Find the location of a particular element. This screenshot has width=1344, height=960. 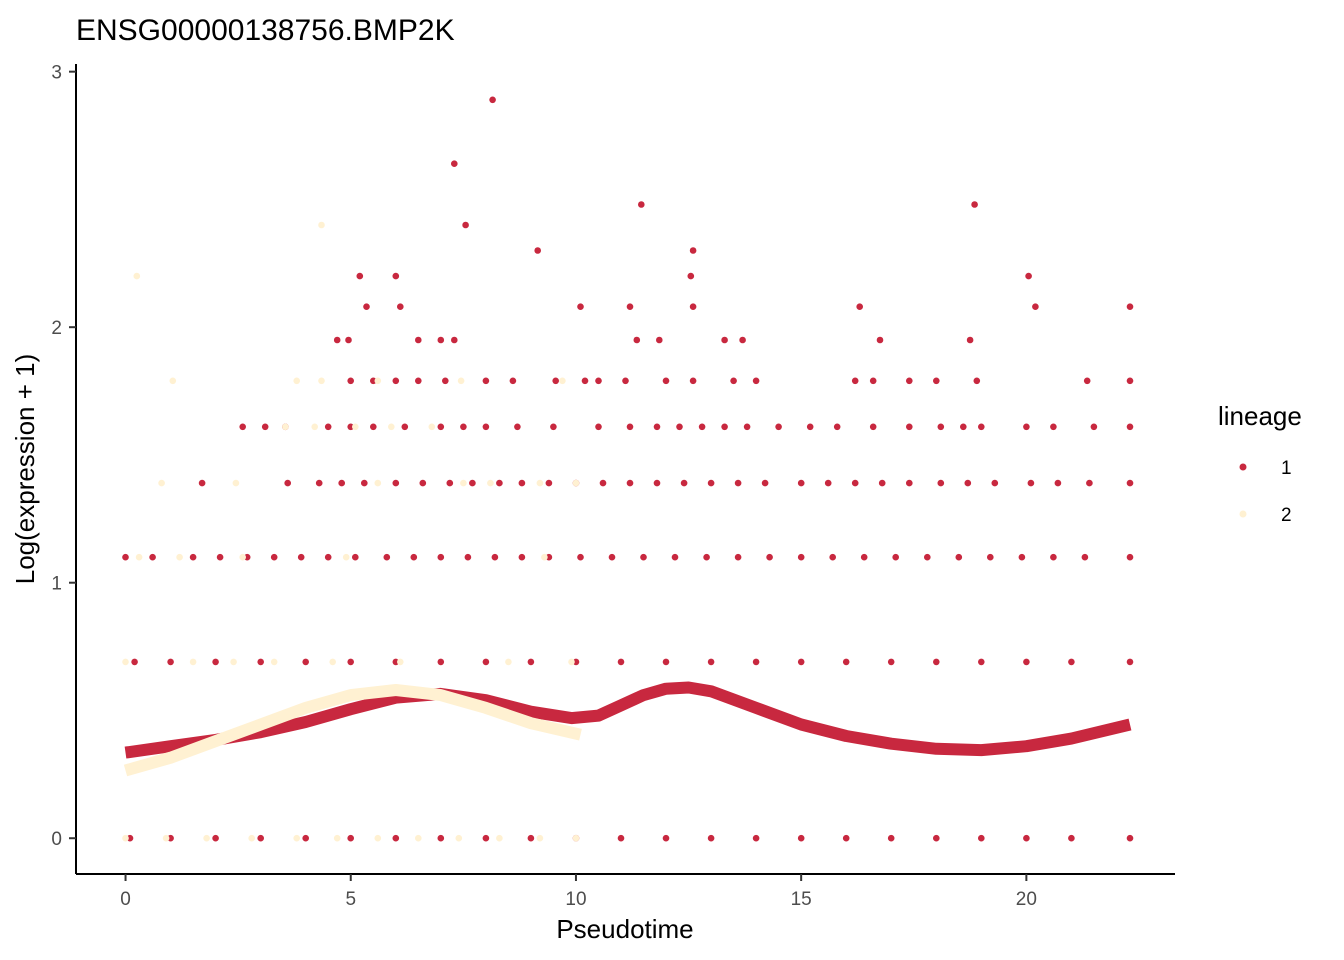

x-axis-label: Pseudotime is located at coordinates (624, 929).